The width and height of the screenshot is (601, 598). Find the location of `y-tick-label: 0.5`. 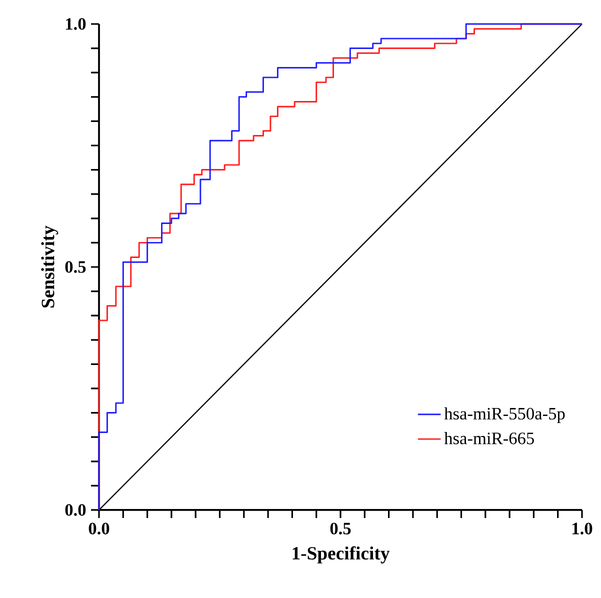

y-tick-label: 0.5 is located at coordinates (75, 267).